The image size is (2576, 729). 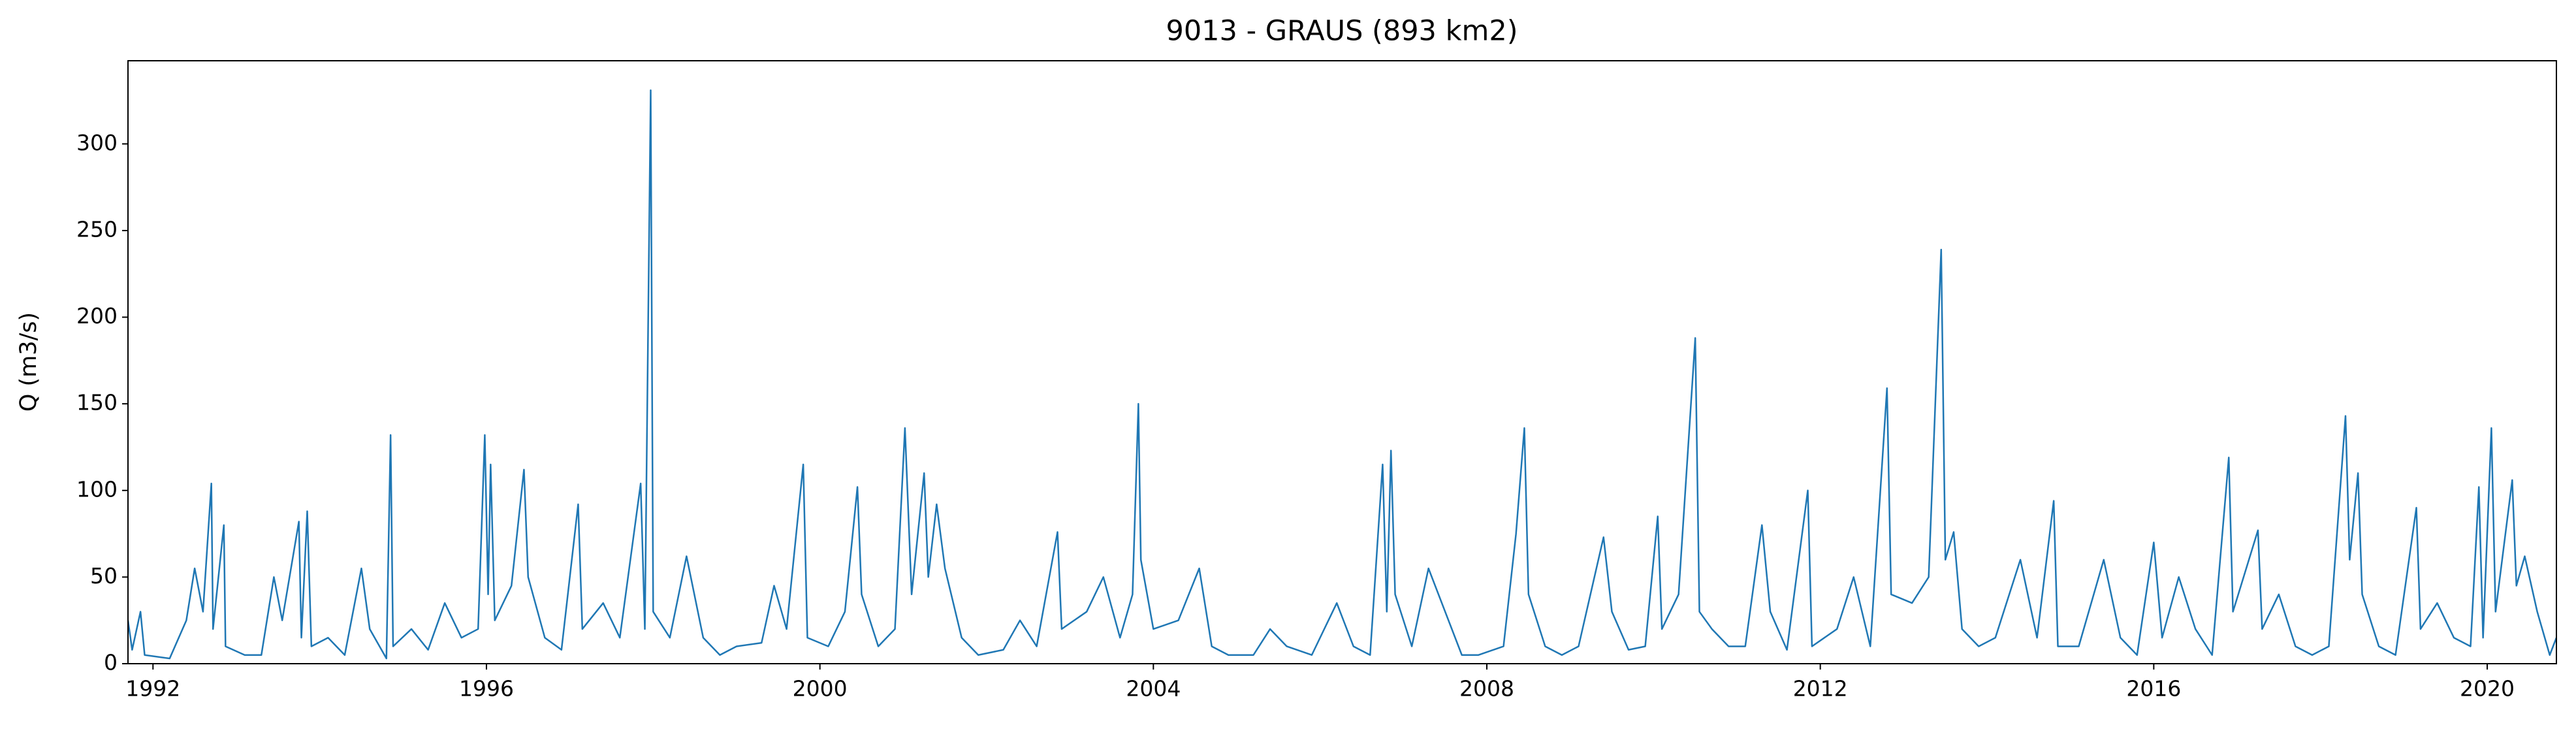 I want to click on x-tick-label: 1992, so click(x=153, y=689).